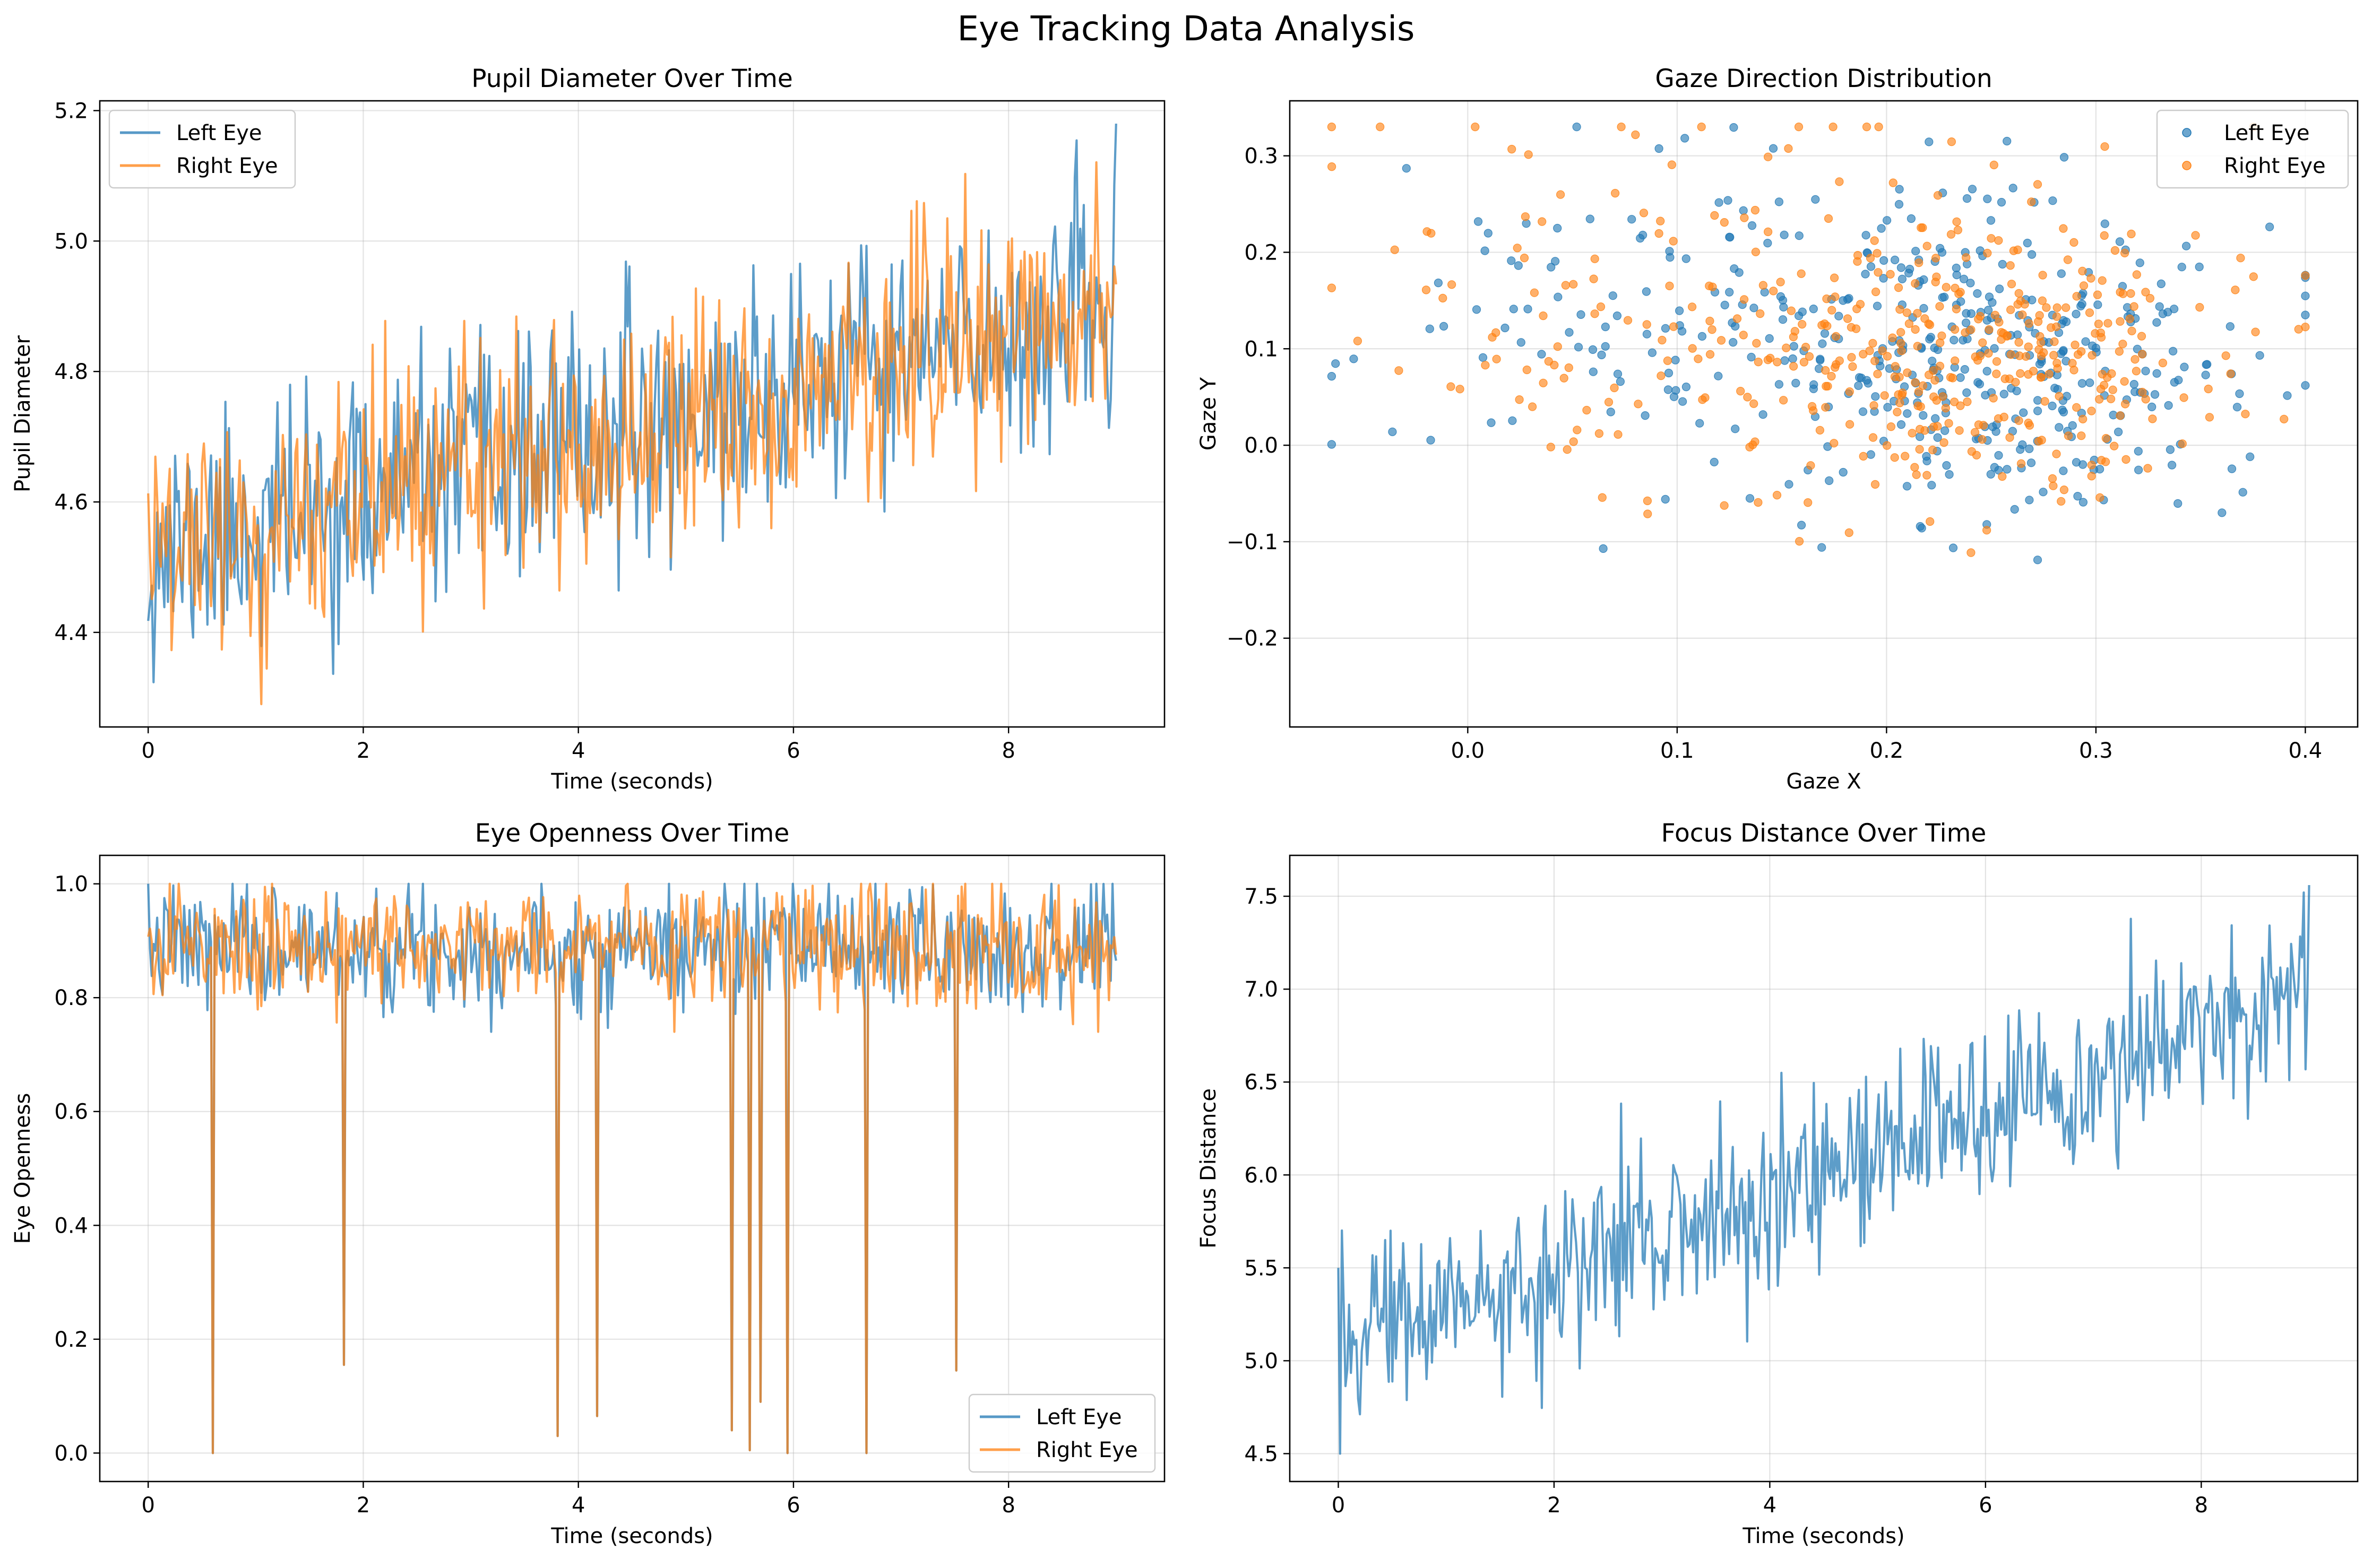  What do you see at coordinates (1208, 1168) in the screenshot?
I see `focus-ylabel: Focus Distance` at bounding box center [1208, 1168].